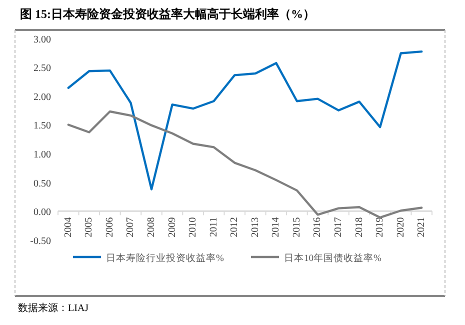 This screenshot has height=325, width=465. What do you see at coordinates (42, 40) in the screenshot?
I see `y-tick-label: 3.00` at bounding box center [42, 40].